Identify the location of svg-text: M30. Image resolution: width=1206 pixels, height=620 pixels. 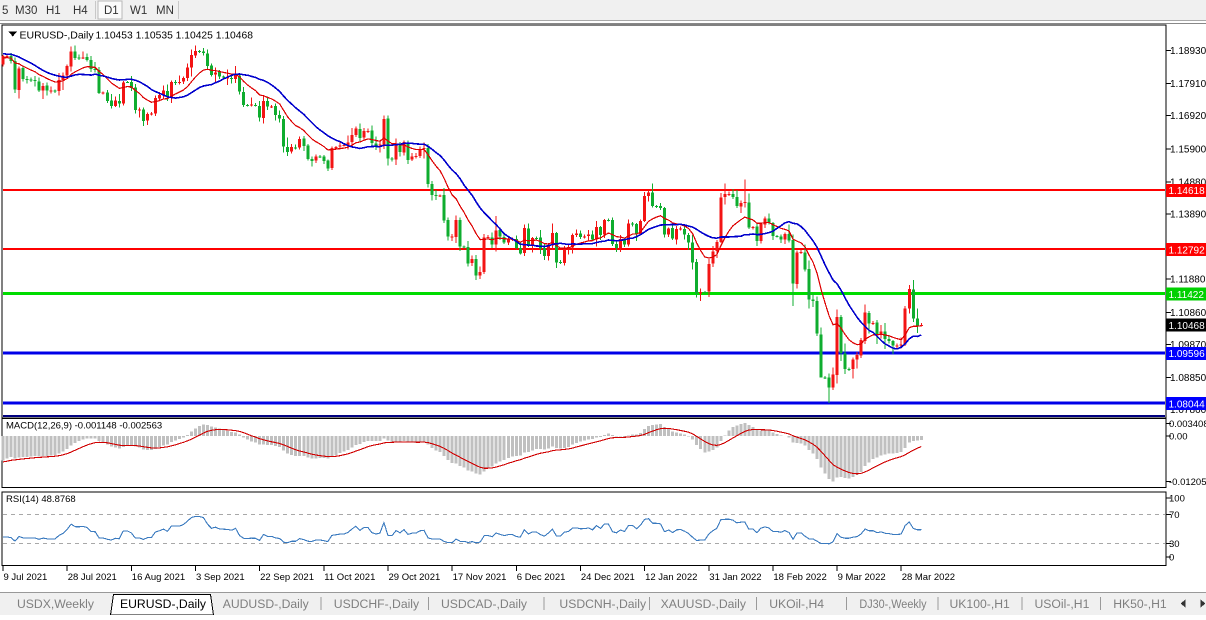
(26, 11).